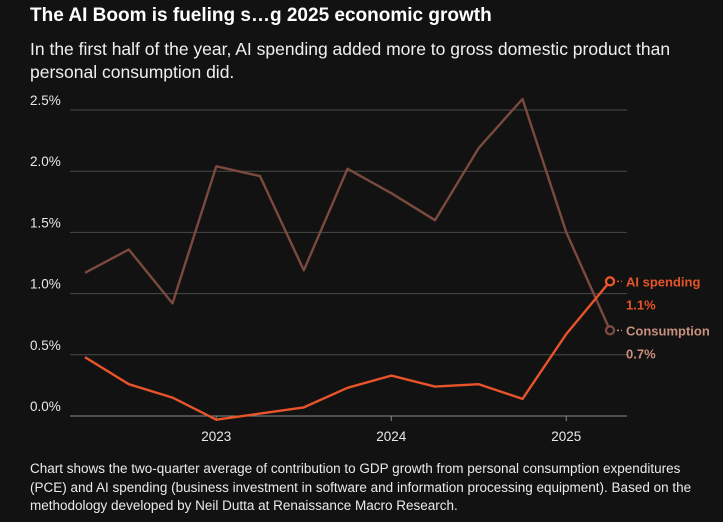 This screenshot has height=522, width=723. Describe the element at coordinates (610, 330) in the screenshot. I see `consumption-end-marker` at that location.